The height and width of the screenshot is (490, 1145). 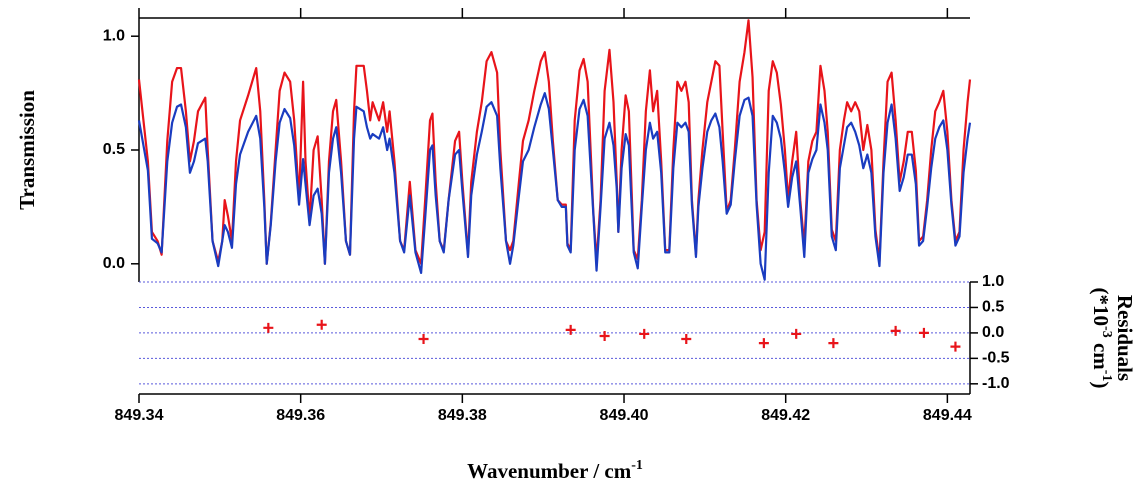 I want to click on y-tick-label: 1.0, so click(x=114, y=35).